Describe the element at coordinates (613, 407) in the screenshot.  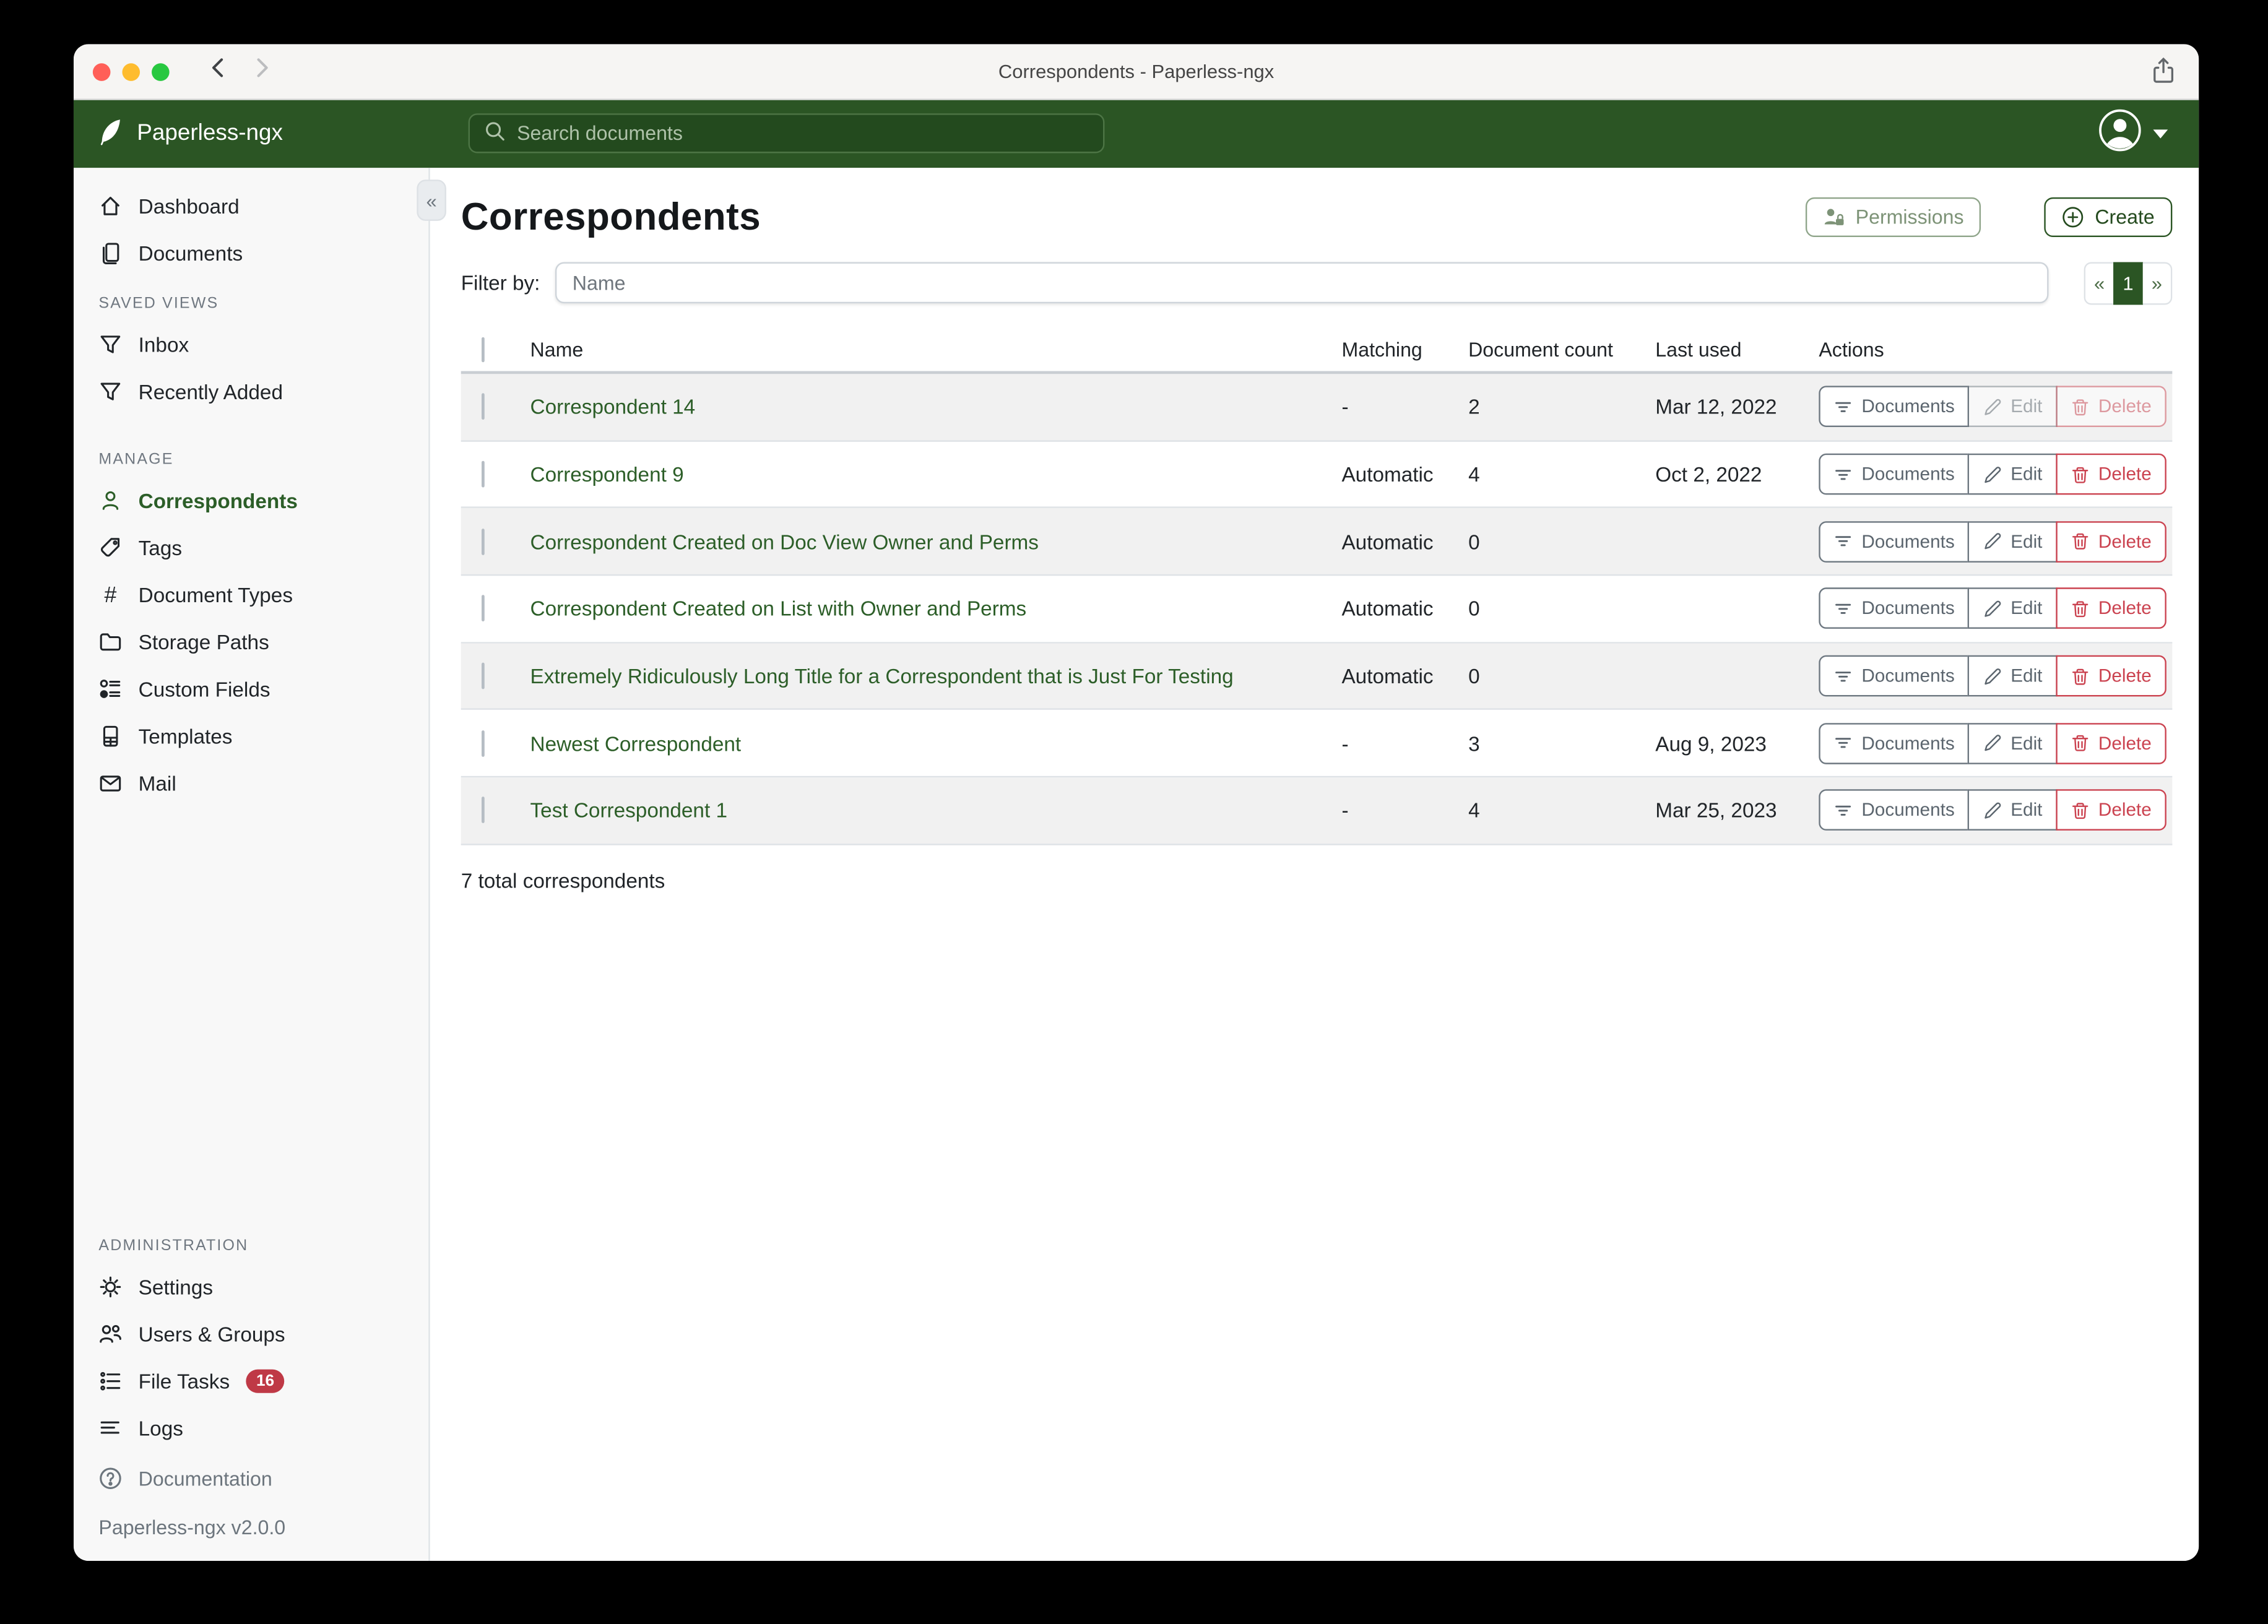
I see `correspondent-name-link: Correspondent 14` at that location.